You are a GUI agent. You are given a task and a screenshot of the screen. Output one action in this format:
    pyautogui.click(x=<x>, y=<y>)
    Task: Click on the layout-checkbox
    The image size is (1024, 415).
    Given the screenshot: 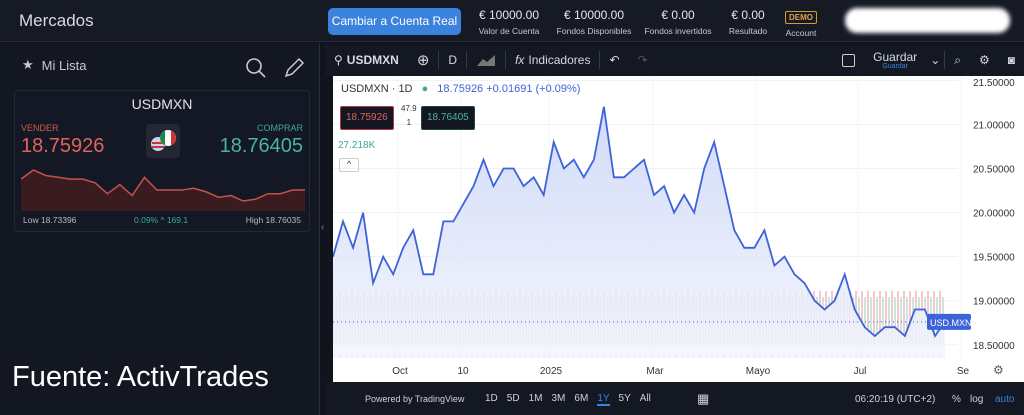 What is the action you would take?
    pyautogui.click(x=849, y=60)
    